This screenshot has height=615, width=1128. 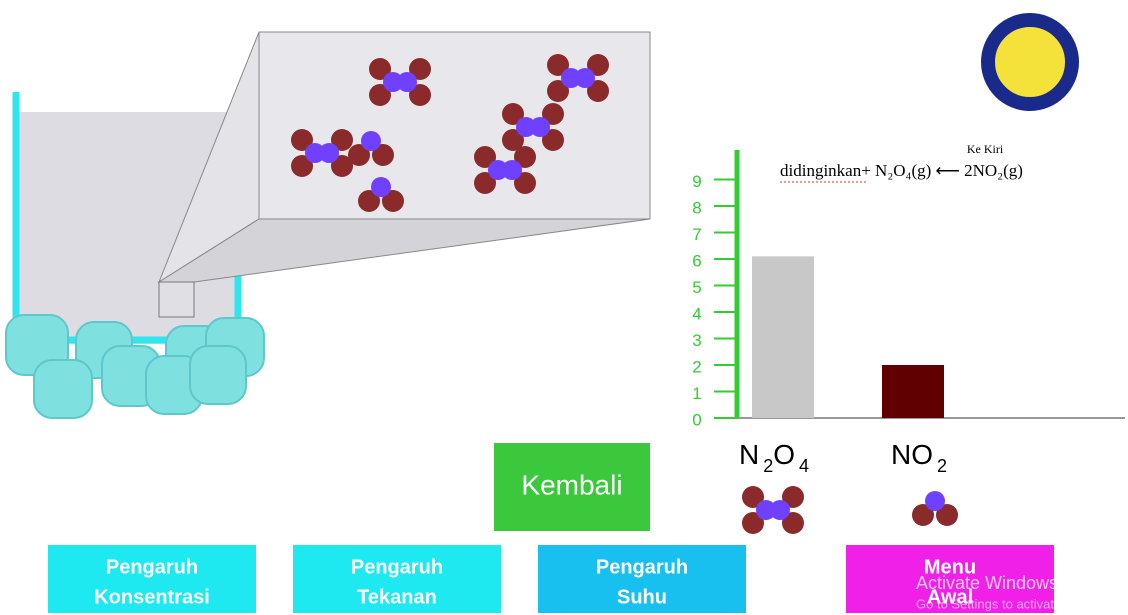 I want to click on watermark-subtitle: Go to Settings to activate Windows, so click(x=1017, y=603).